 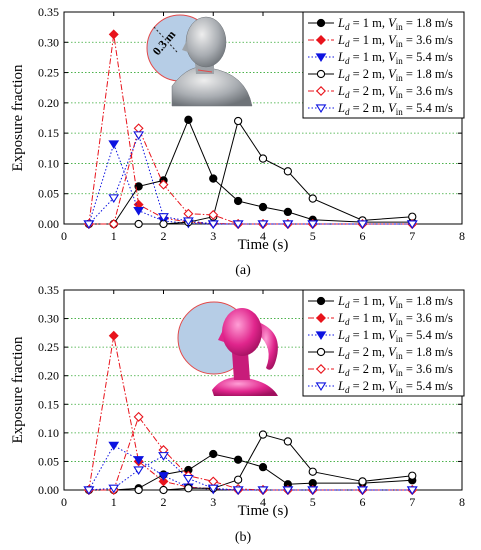 What do you see at coordinates (313, 502) in the screenshot?
I see `x-tick-label: 5` at bounding box center [313, 502].